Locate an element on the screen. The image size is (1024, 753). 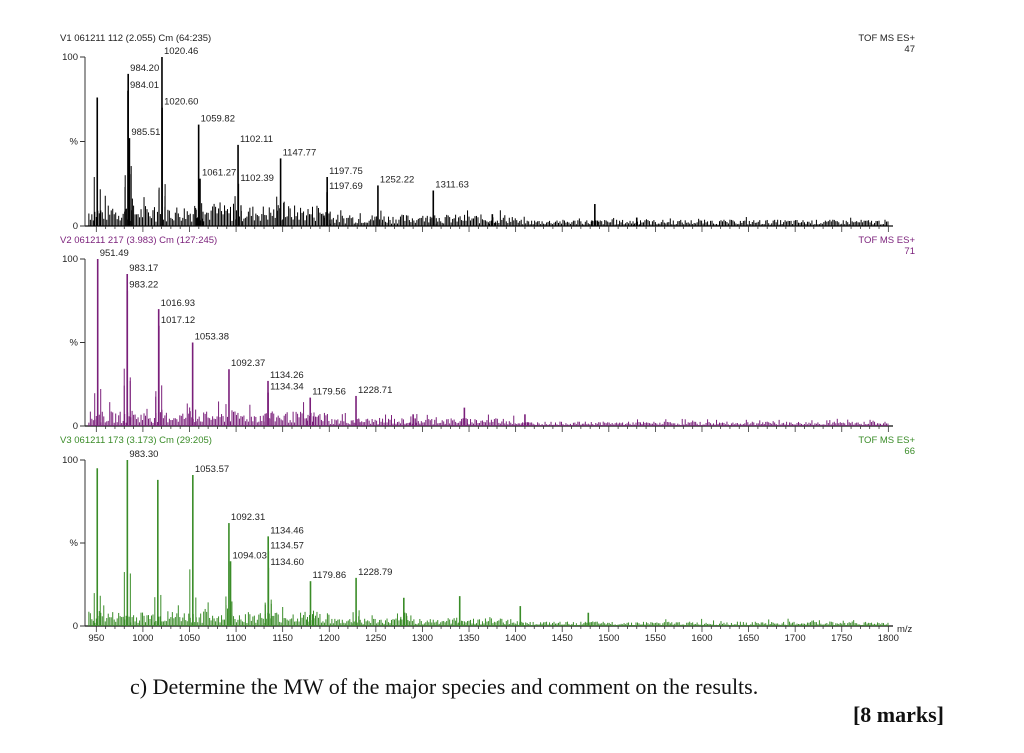
x-tick-label: 1200 is located at coordinates (329, 638).